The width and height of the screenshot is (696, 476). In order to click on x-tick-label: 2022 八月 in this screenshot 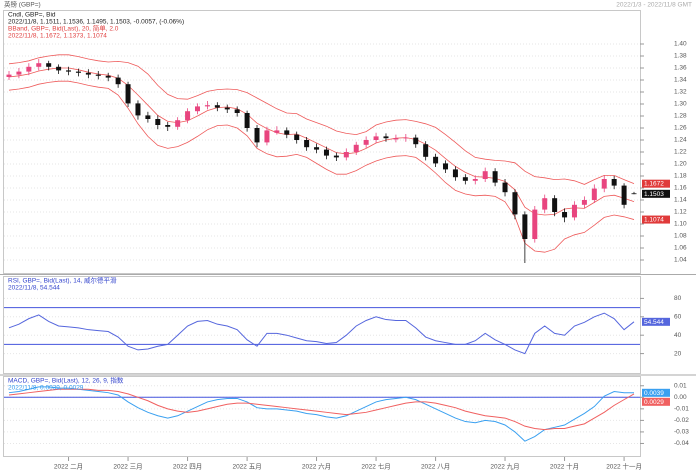, I will do `click(435, 467)`.